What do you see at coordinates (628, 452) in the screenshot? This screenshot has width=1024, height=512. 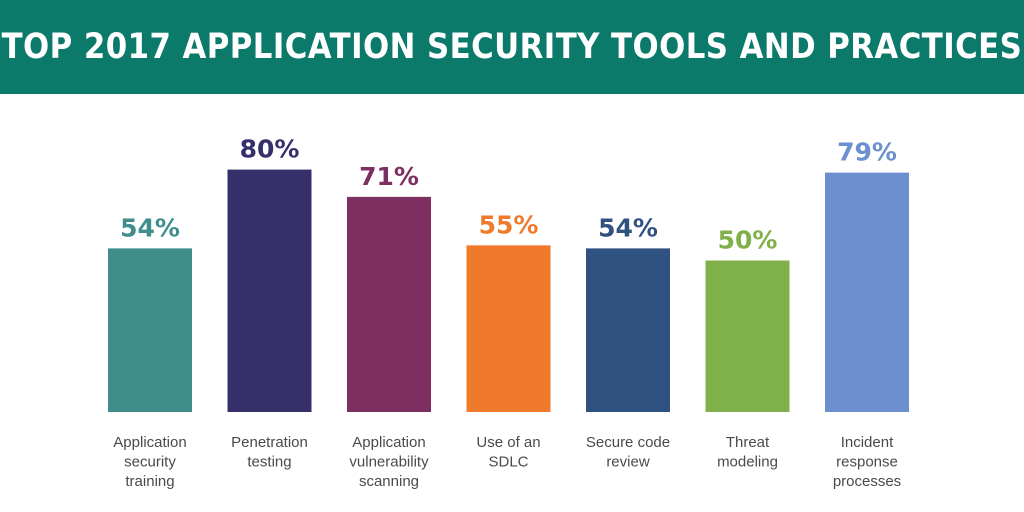 I see `category-label-5: Secure code review` at bounding box center [628, 452].